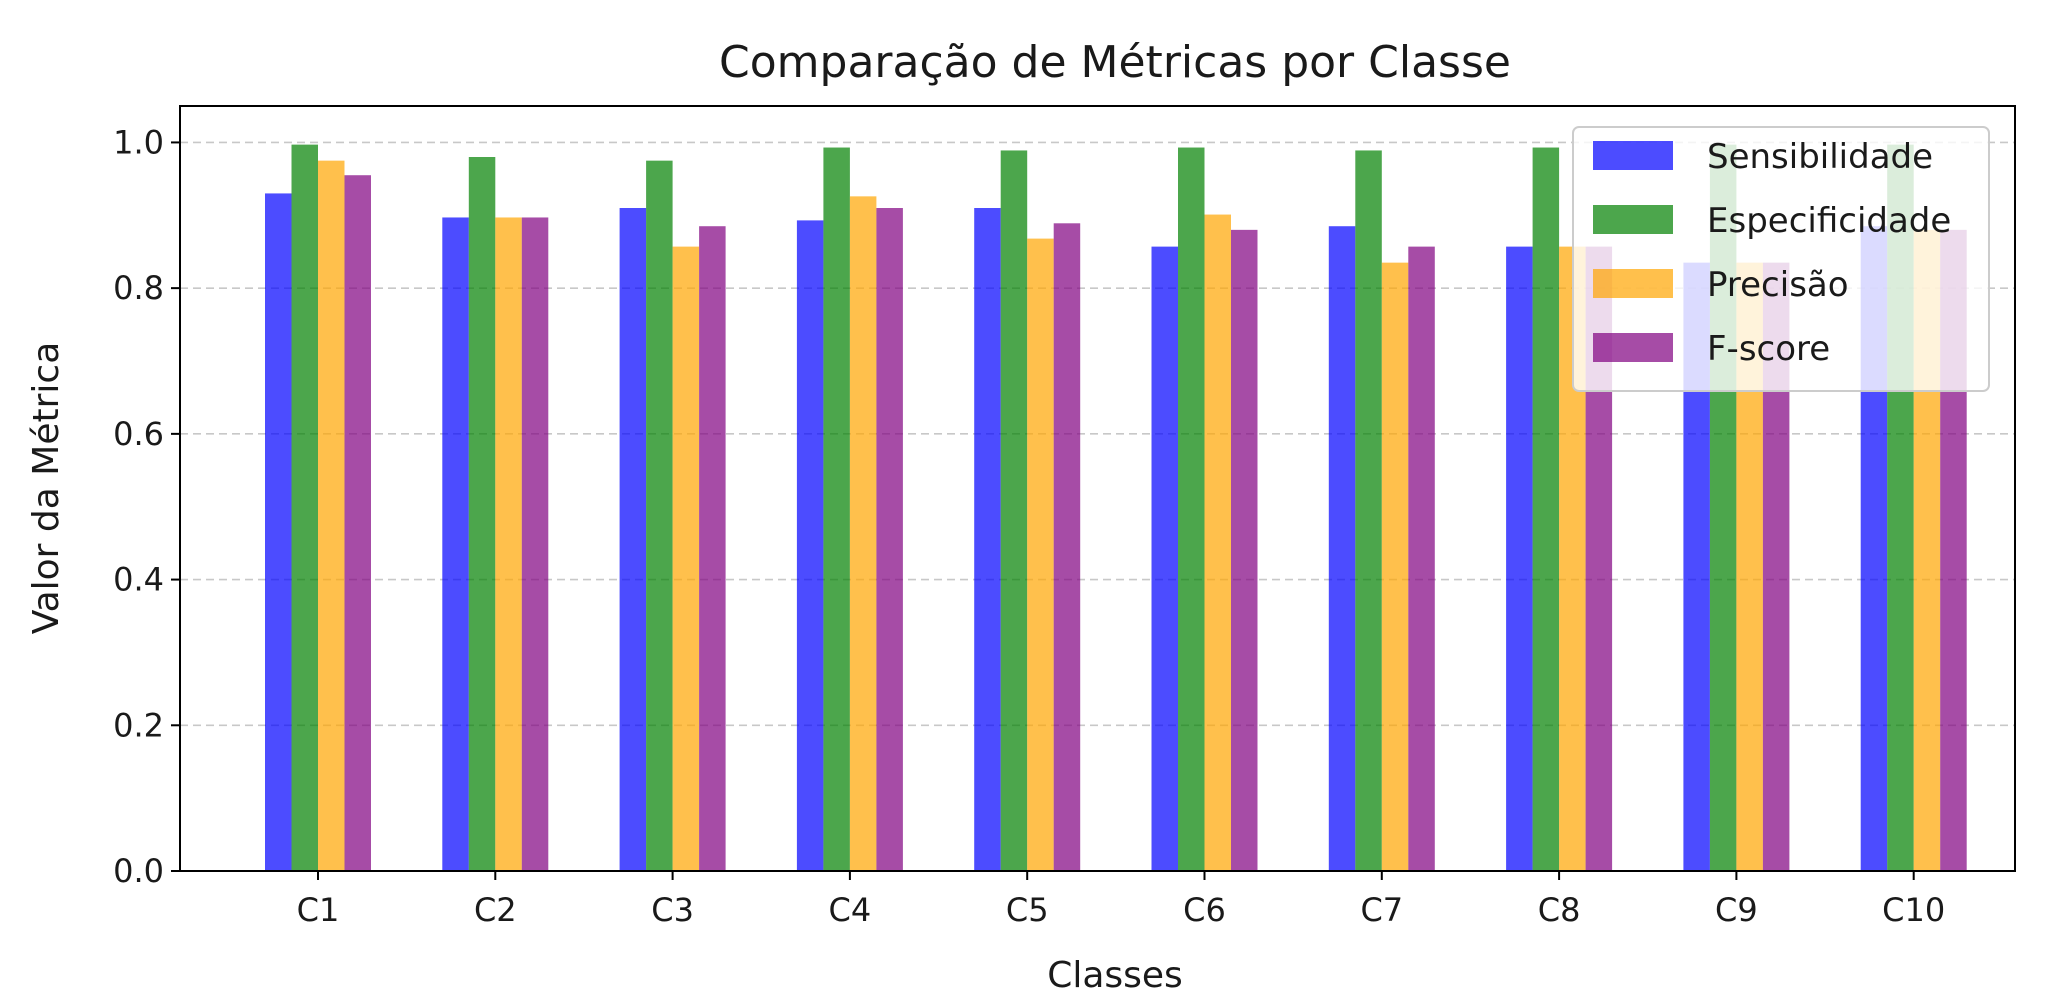 This screenshot has width=2070, height=1007. Describe the element at coordinates (138, 142) in the screenshot. I see `y-tick-label: 1.0` at that location.